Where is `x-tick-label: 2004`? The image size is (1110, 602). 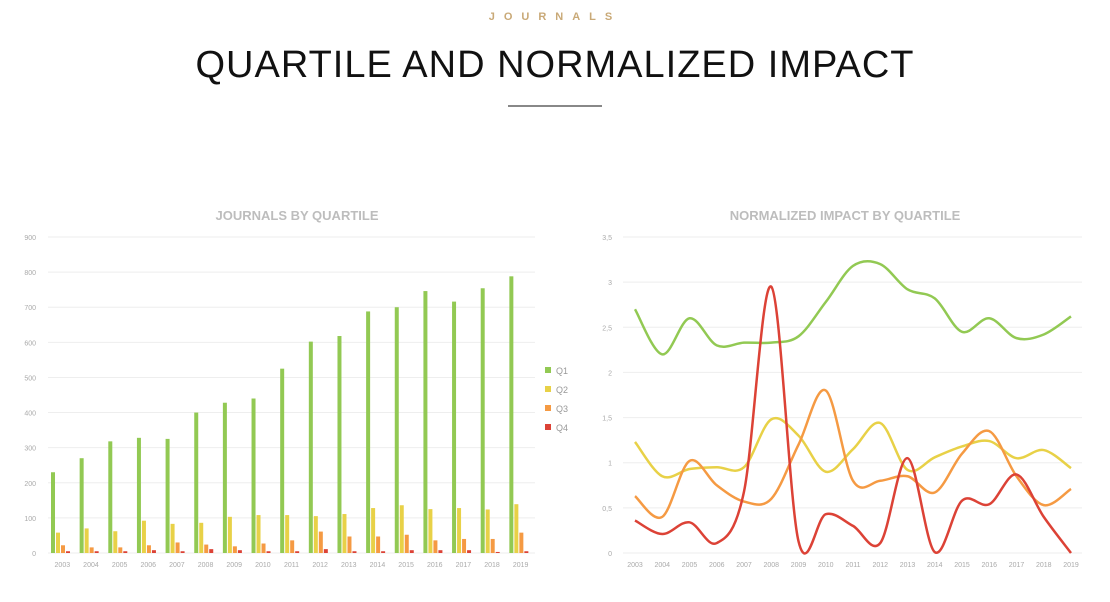
x-tick-label: 2004 is located at coordinates (91, 565).